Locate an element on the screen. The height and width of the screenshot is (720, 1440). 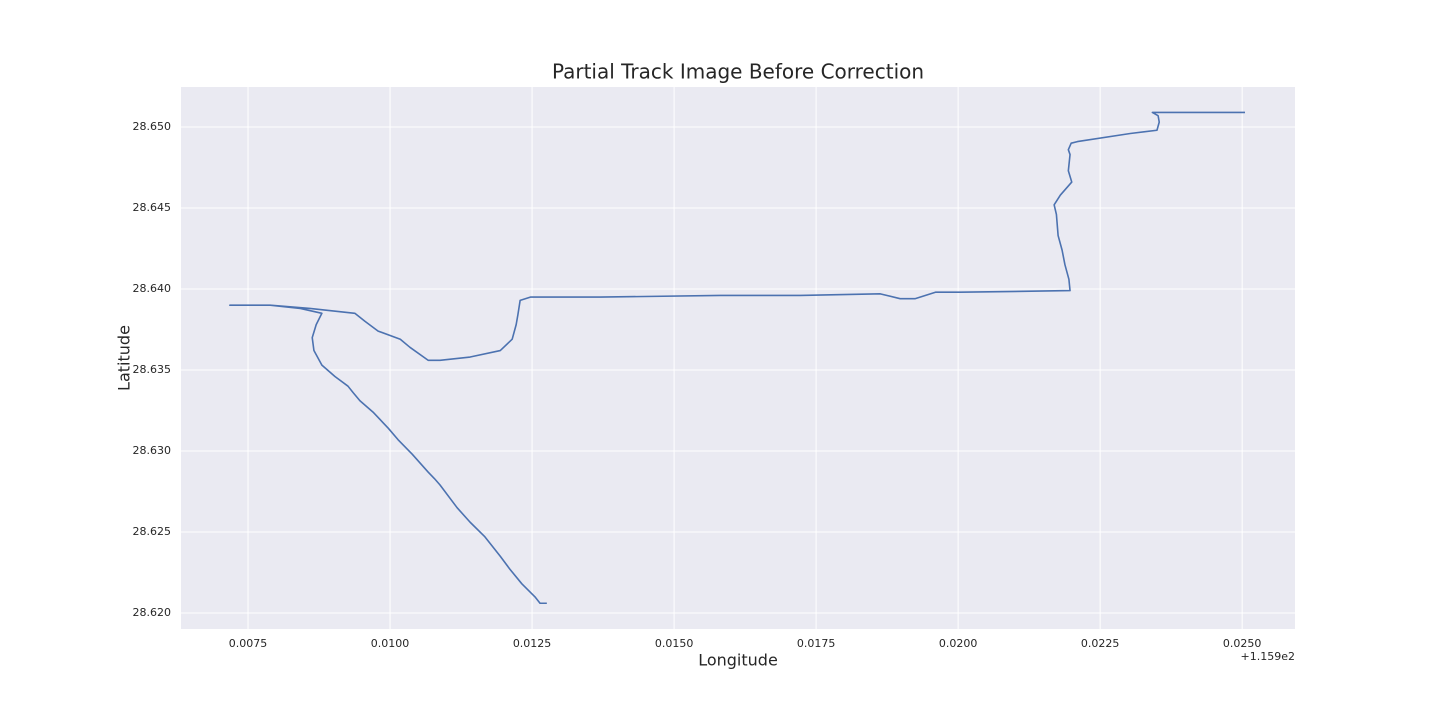
y-tick-label: 28.645 is located at coordinates (152, 207).